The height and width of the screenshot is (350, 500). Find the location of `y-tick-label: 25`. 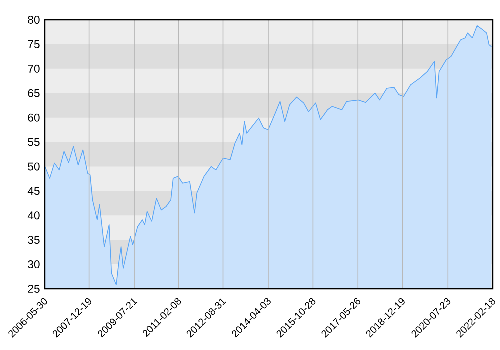

y-tick-label: 25 is located at coordinates (34, 289).